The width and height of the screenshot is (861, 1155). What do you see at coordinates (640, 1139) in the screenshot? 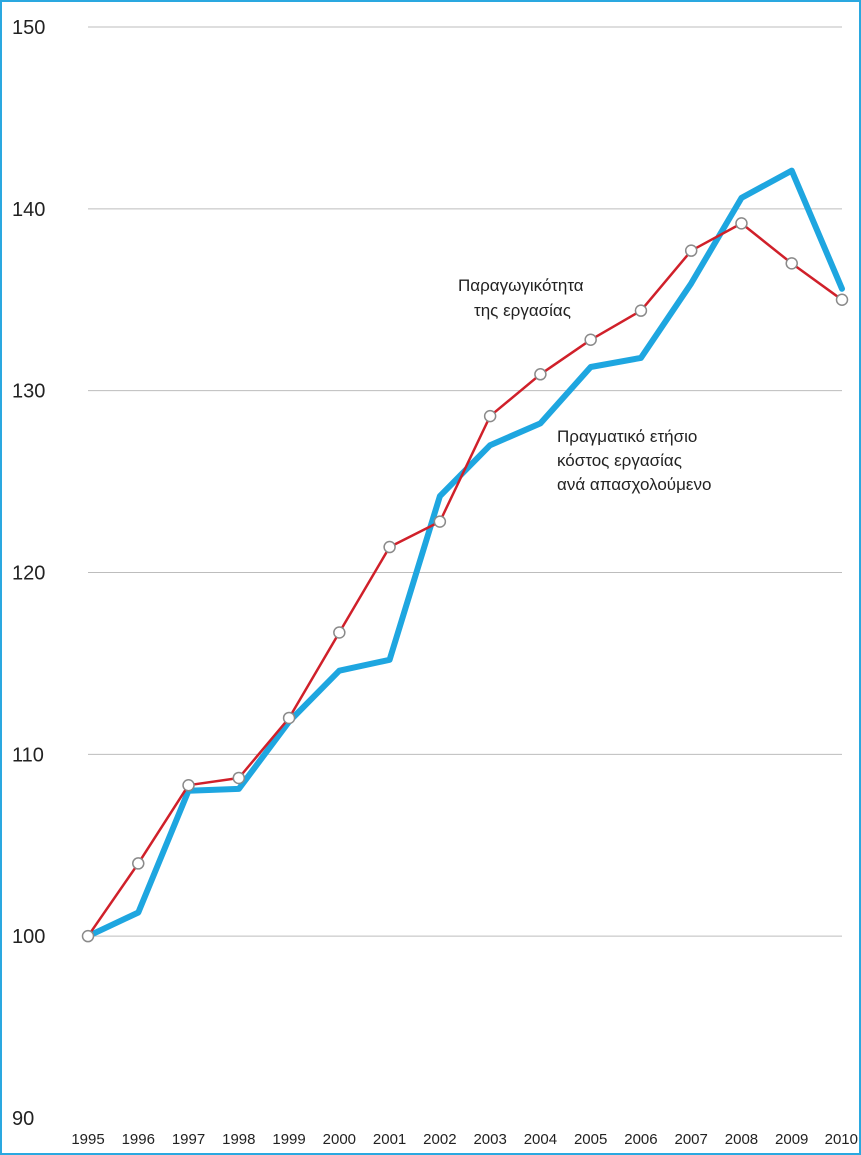
I see `x-tick-label: 2006` at bounding box center [640, 1139].